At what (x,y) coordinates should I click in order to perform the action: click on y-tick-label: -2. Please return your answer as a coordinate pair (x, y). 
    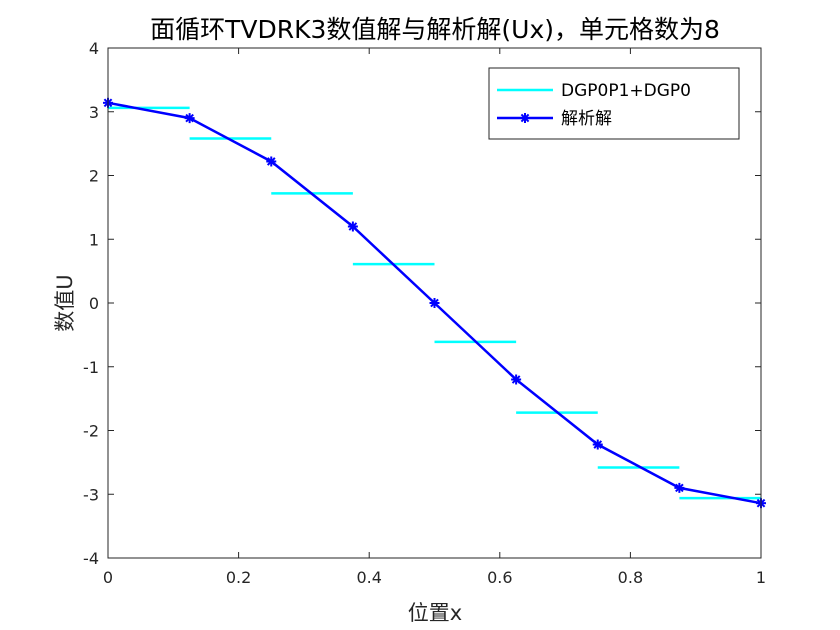
    Looking at the image, I should click on (91, 431).